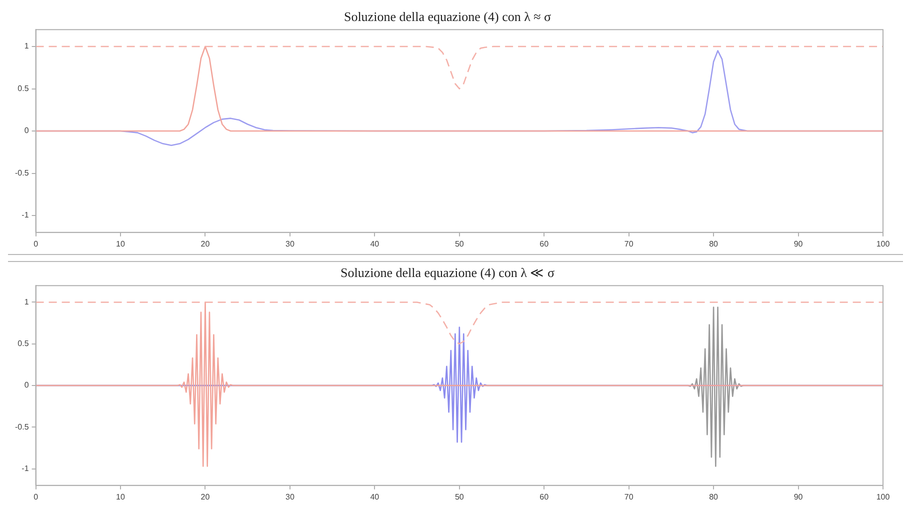 This screenshot has height=505, width=911. What do you see at coordinates (447, 272) in the screenshot?
I see `chart-title: Soluzione della equazione (4) con λ ≪ σ` at bounding box center [447, 272].